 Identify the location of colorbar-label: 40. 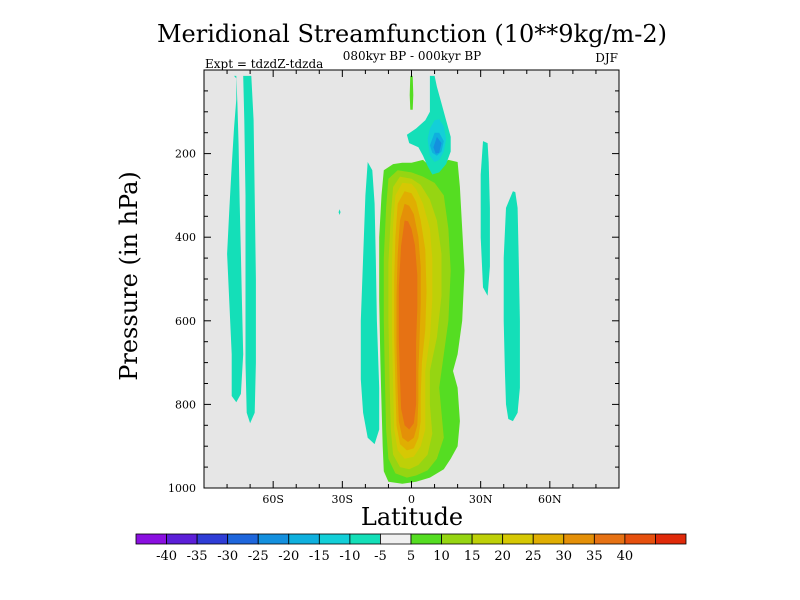
(625, 556).